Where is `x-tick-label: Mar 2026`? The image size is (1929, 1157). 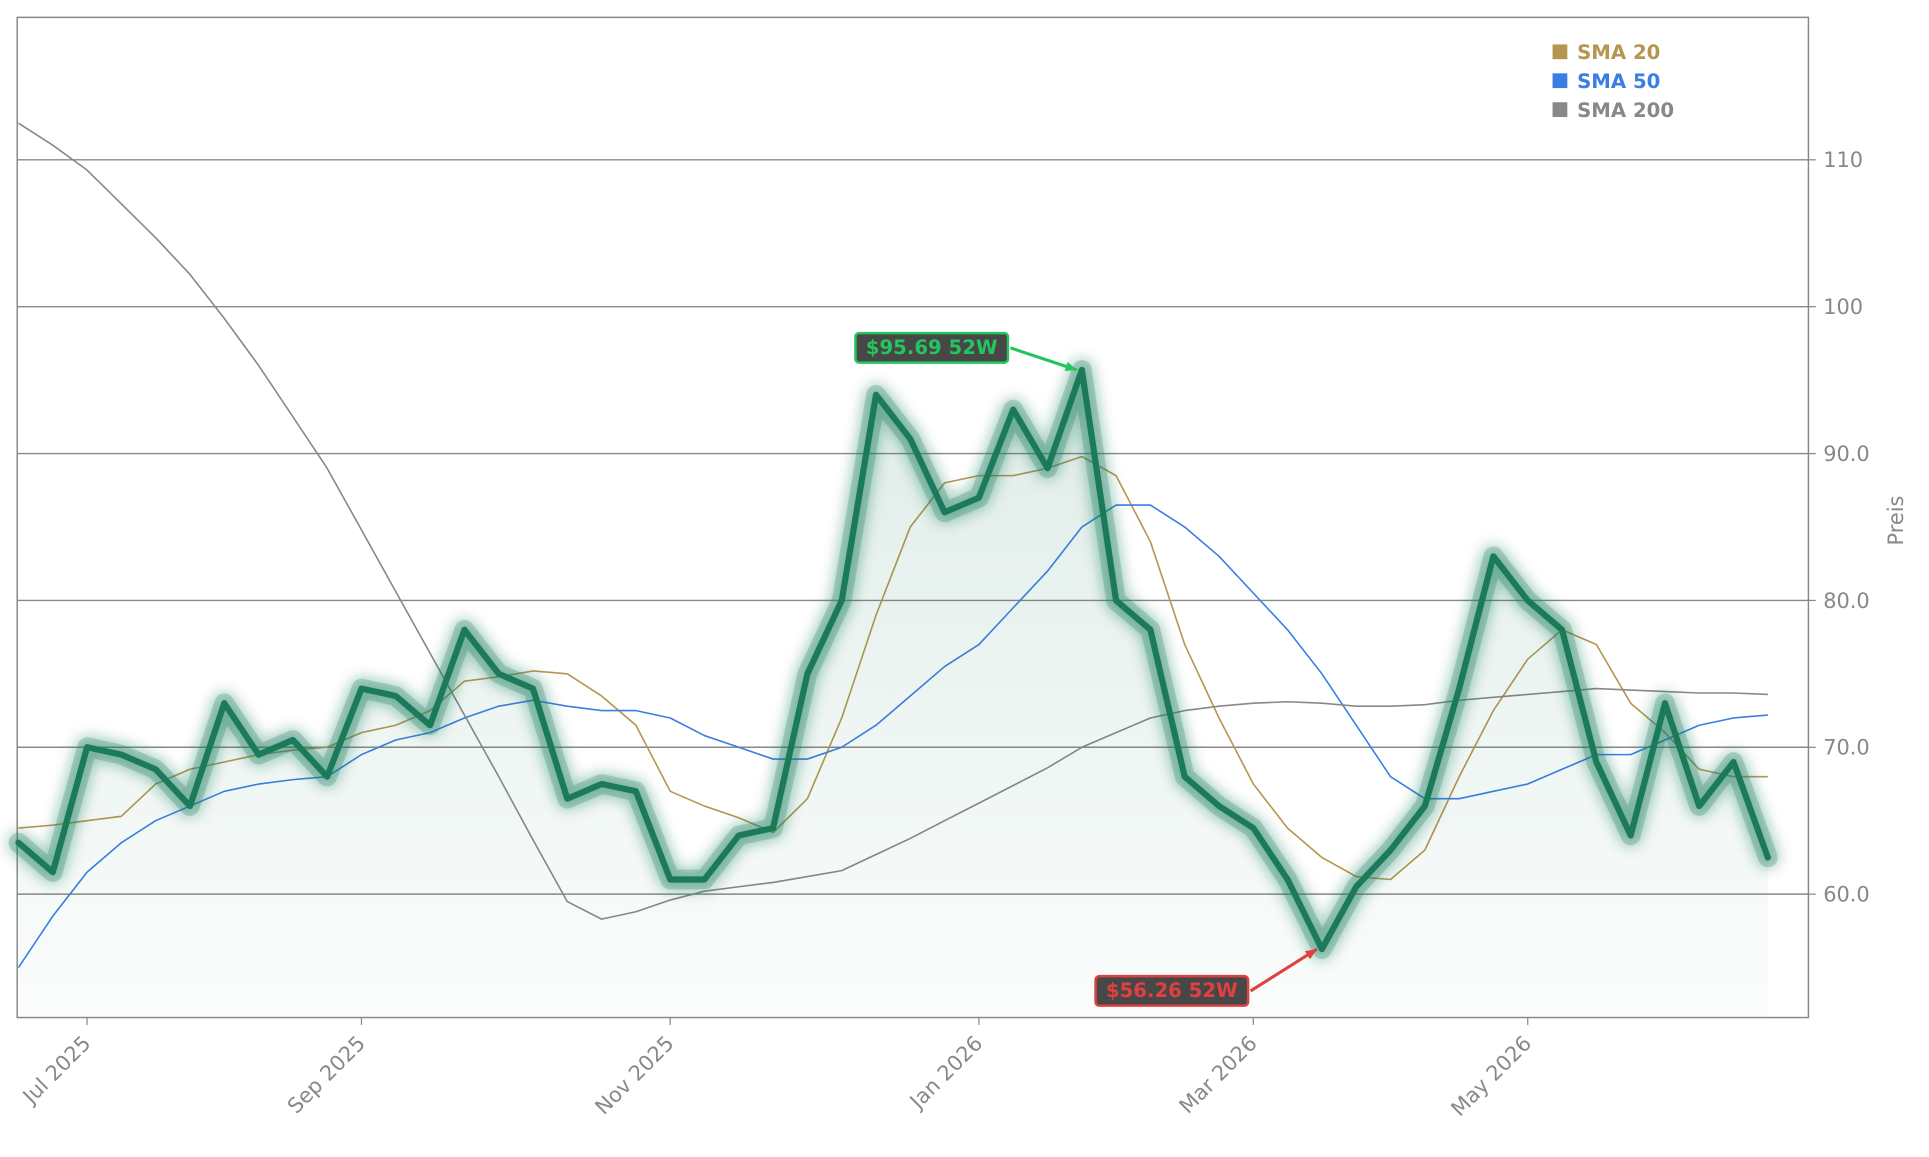 x-tick-label: Mar 2026 is located at coordinates (1218, 1074).